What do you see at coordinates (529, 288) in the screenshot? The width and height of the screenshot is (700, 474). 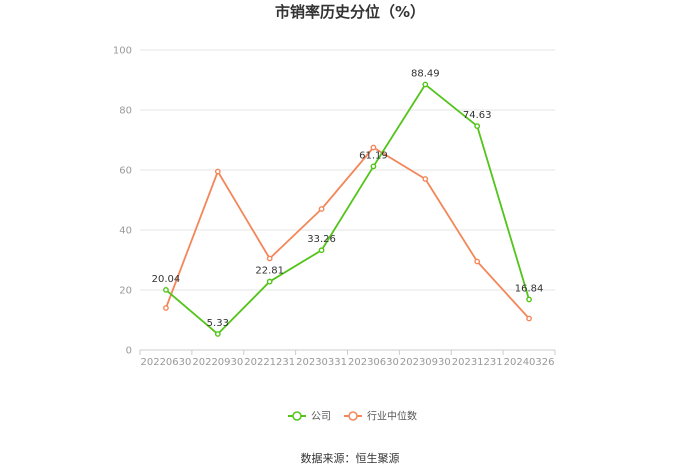 I see `data-label: 16.84` at bounding box center [529, 288].